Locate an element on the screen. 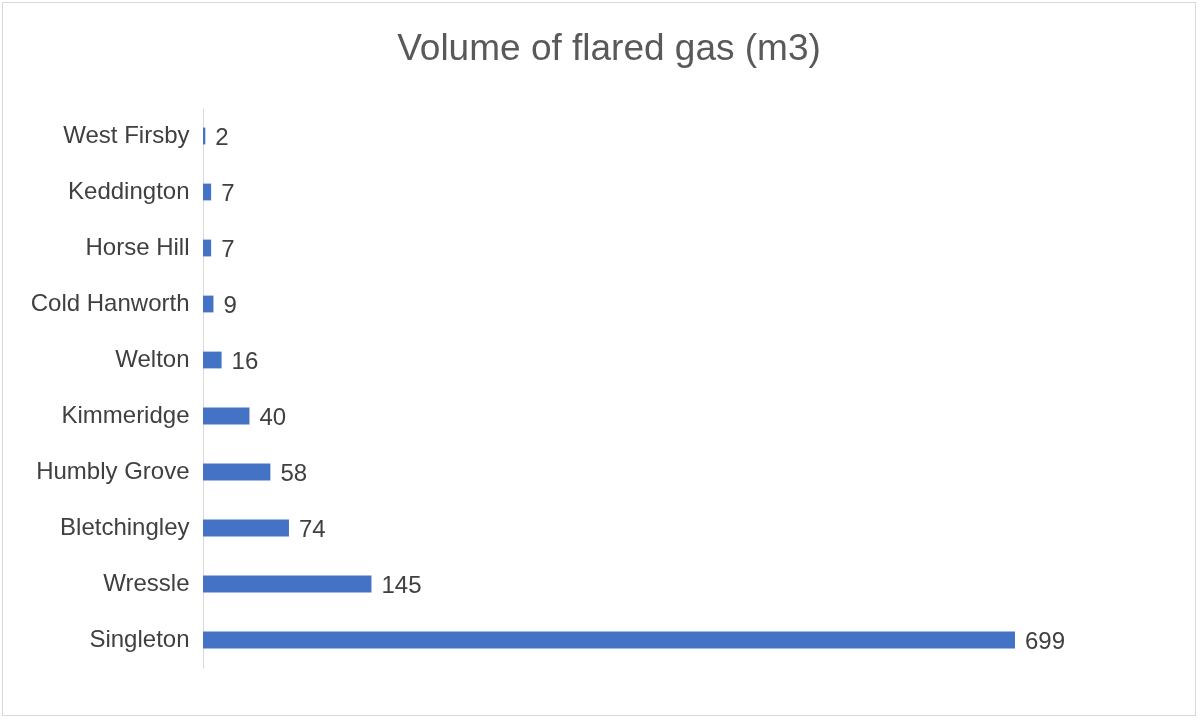 The image size is (1200, 720). y-tick-label: Cold Hanworth is located at coordinates (110, 302).